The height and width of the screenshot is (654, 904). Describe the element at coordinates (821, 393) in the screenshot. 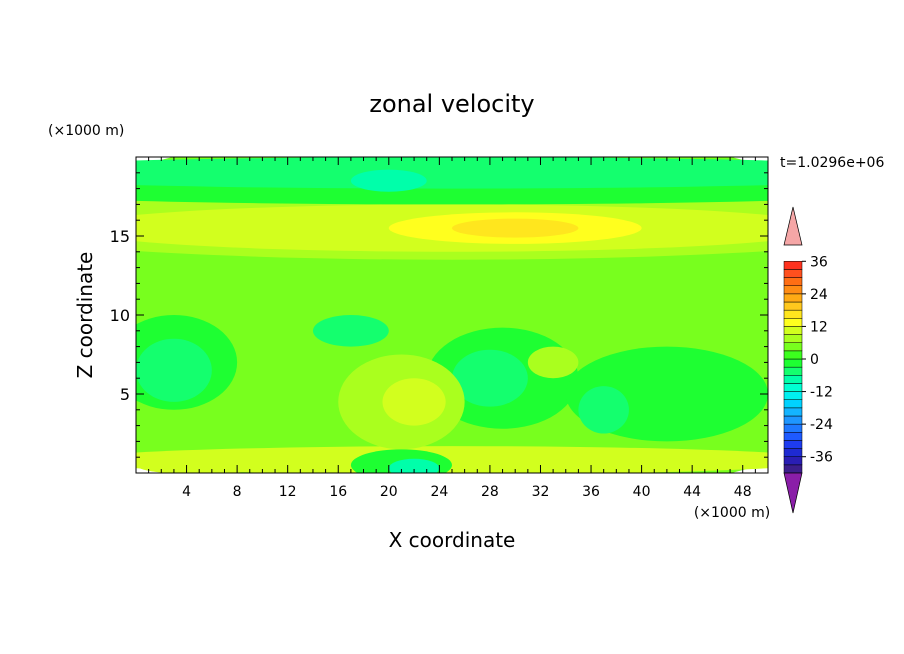

I see `colorbar-tick-label: -12` at that location.